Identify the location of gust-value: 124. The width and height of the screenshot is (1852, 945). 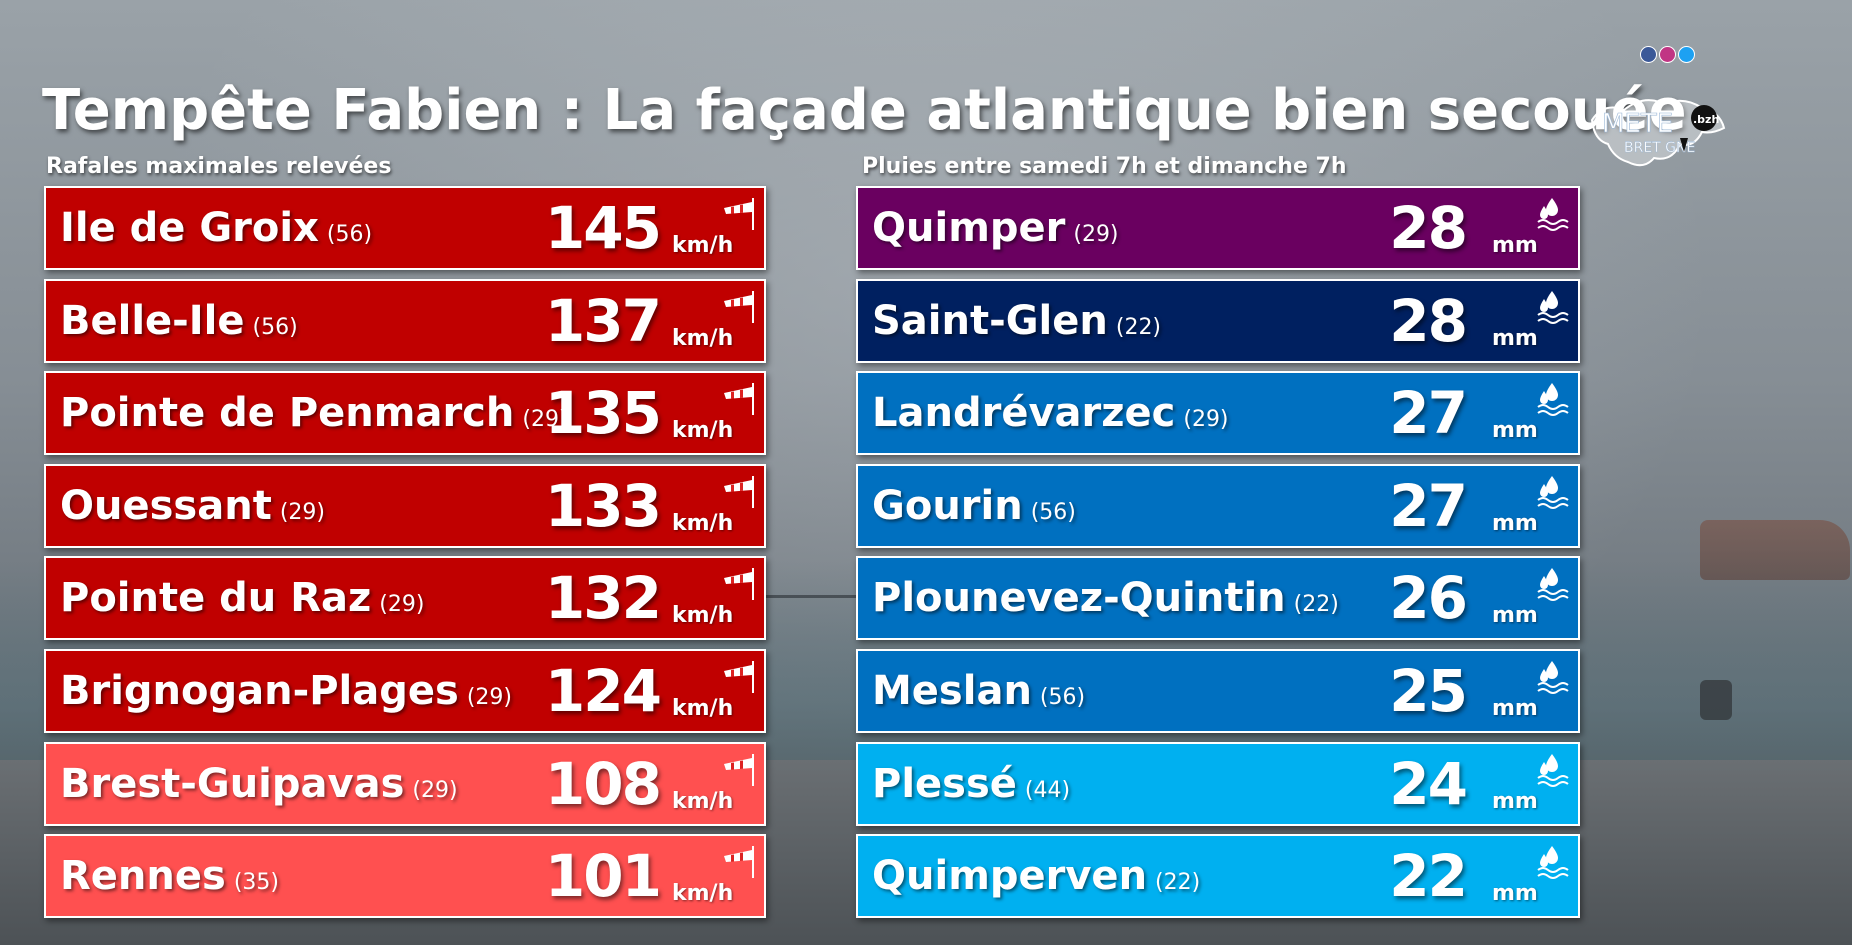
(603, 690).